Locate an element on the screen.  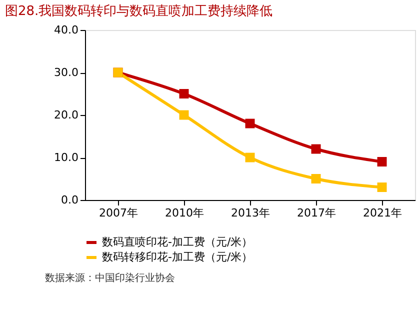
x-tick-label: 2013年 is located at coordinates (250, 213).